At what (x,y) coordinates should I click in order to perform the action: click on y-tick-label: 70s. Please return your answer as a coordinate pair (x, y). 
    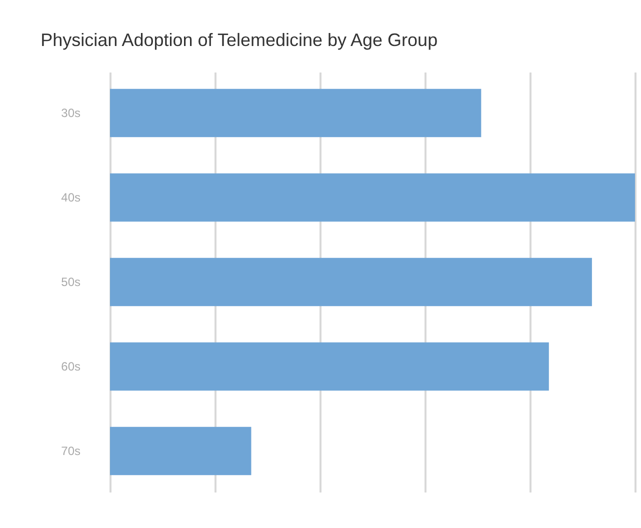
    Looking at the image, I should click on (70, 451).